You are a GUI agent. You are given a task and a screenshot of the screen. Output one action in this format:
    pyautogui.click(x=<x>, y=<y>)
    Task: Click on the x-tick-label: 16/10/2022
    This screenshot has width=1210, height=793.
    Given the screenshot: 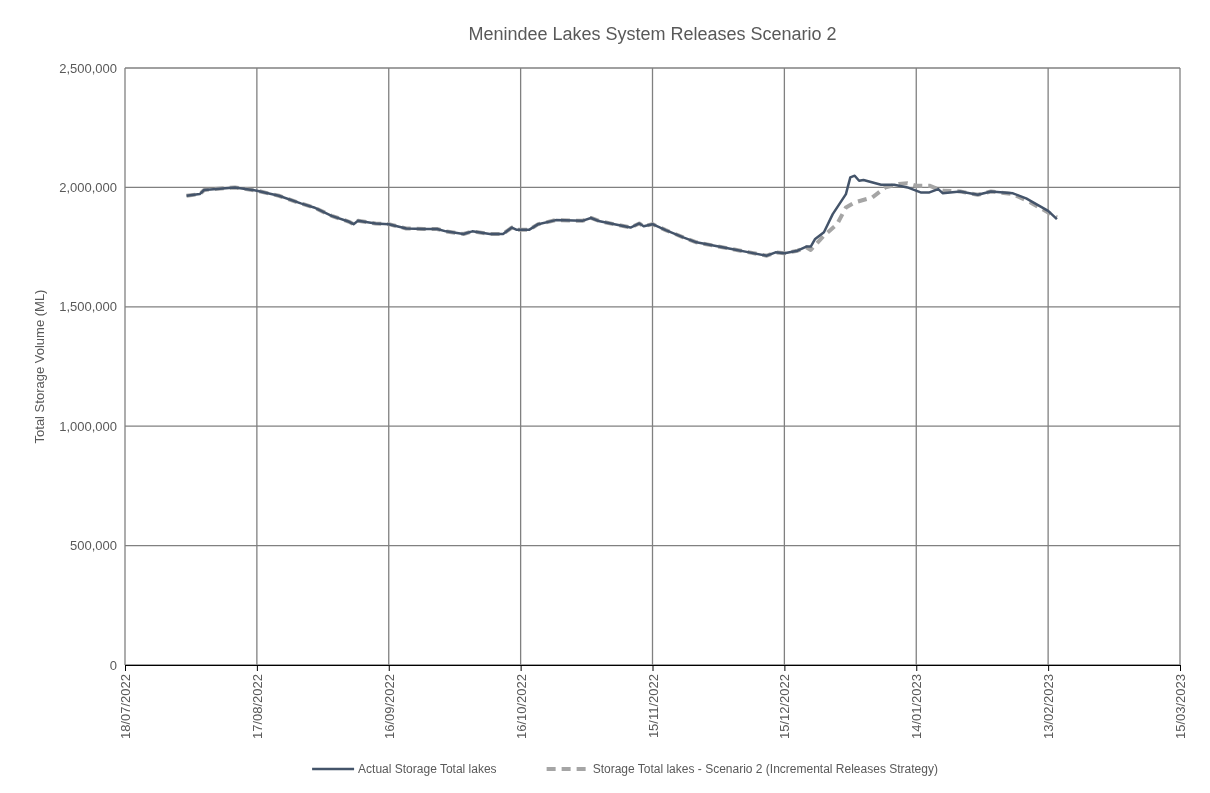 What is the action you would take?
    pyautogui.click(x=521, y=707)
    